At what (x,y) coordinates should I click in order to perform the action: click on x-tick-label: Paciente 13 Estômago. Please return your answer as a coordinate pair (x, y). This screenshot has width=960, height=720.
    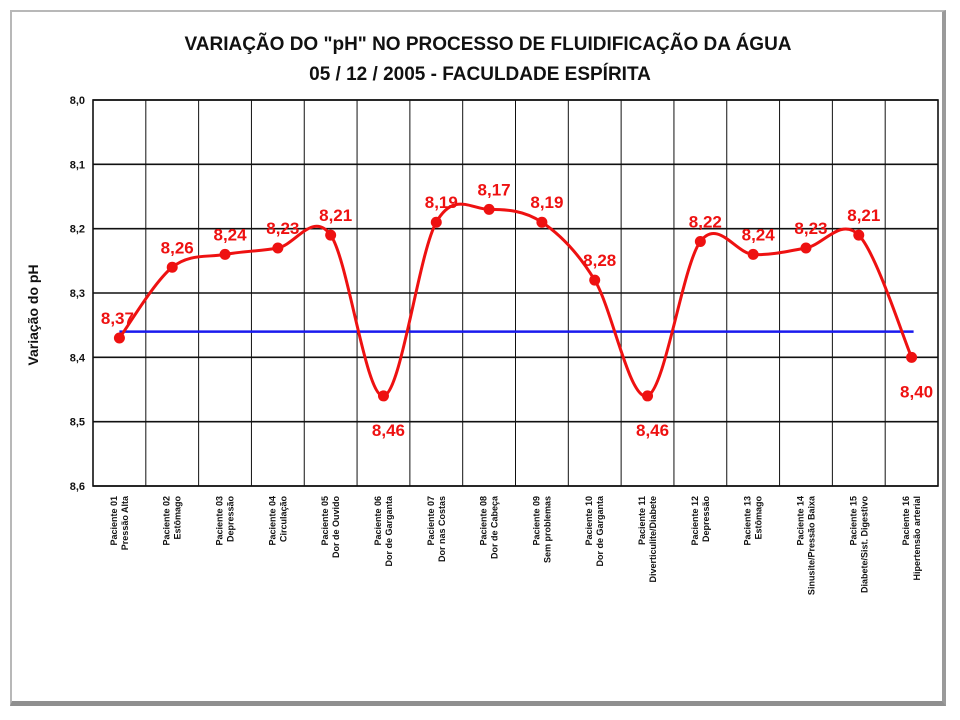
    Looking at the image, I should click on (753, 521).